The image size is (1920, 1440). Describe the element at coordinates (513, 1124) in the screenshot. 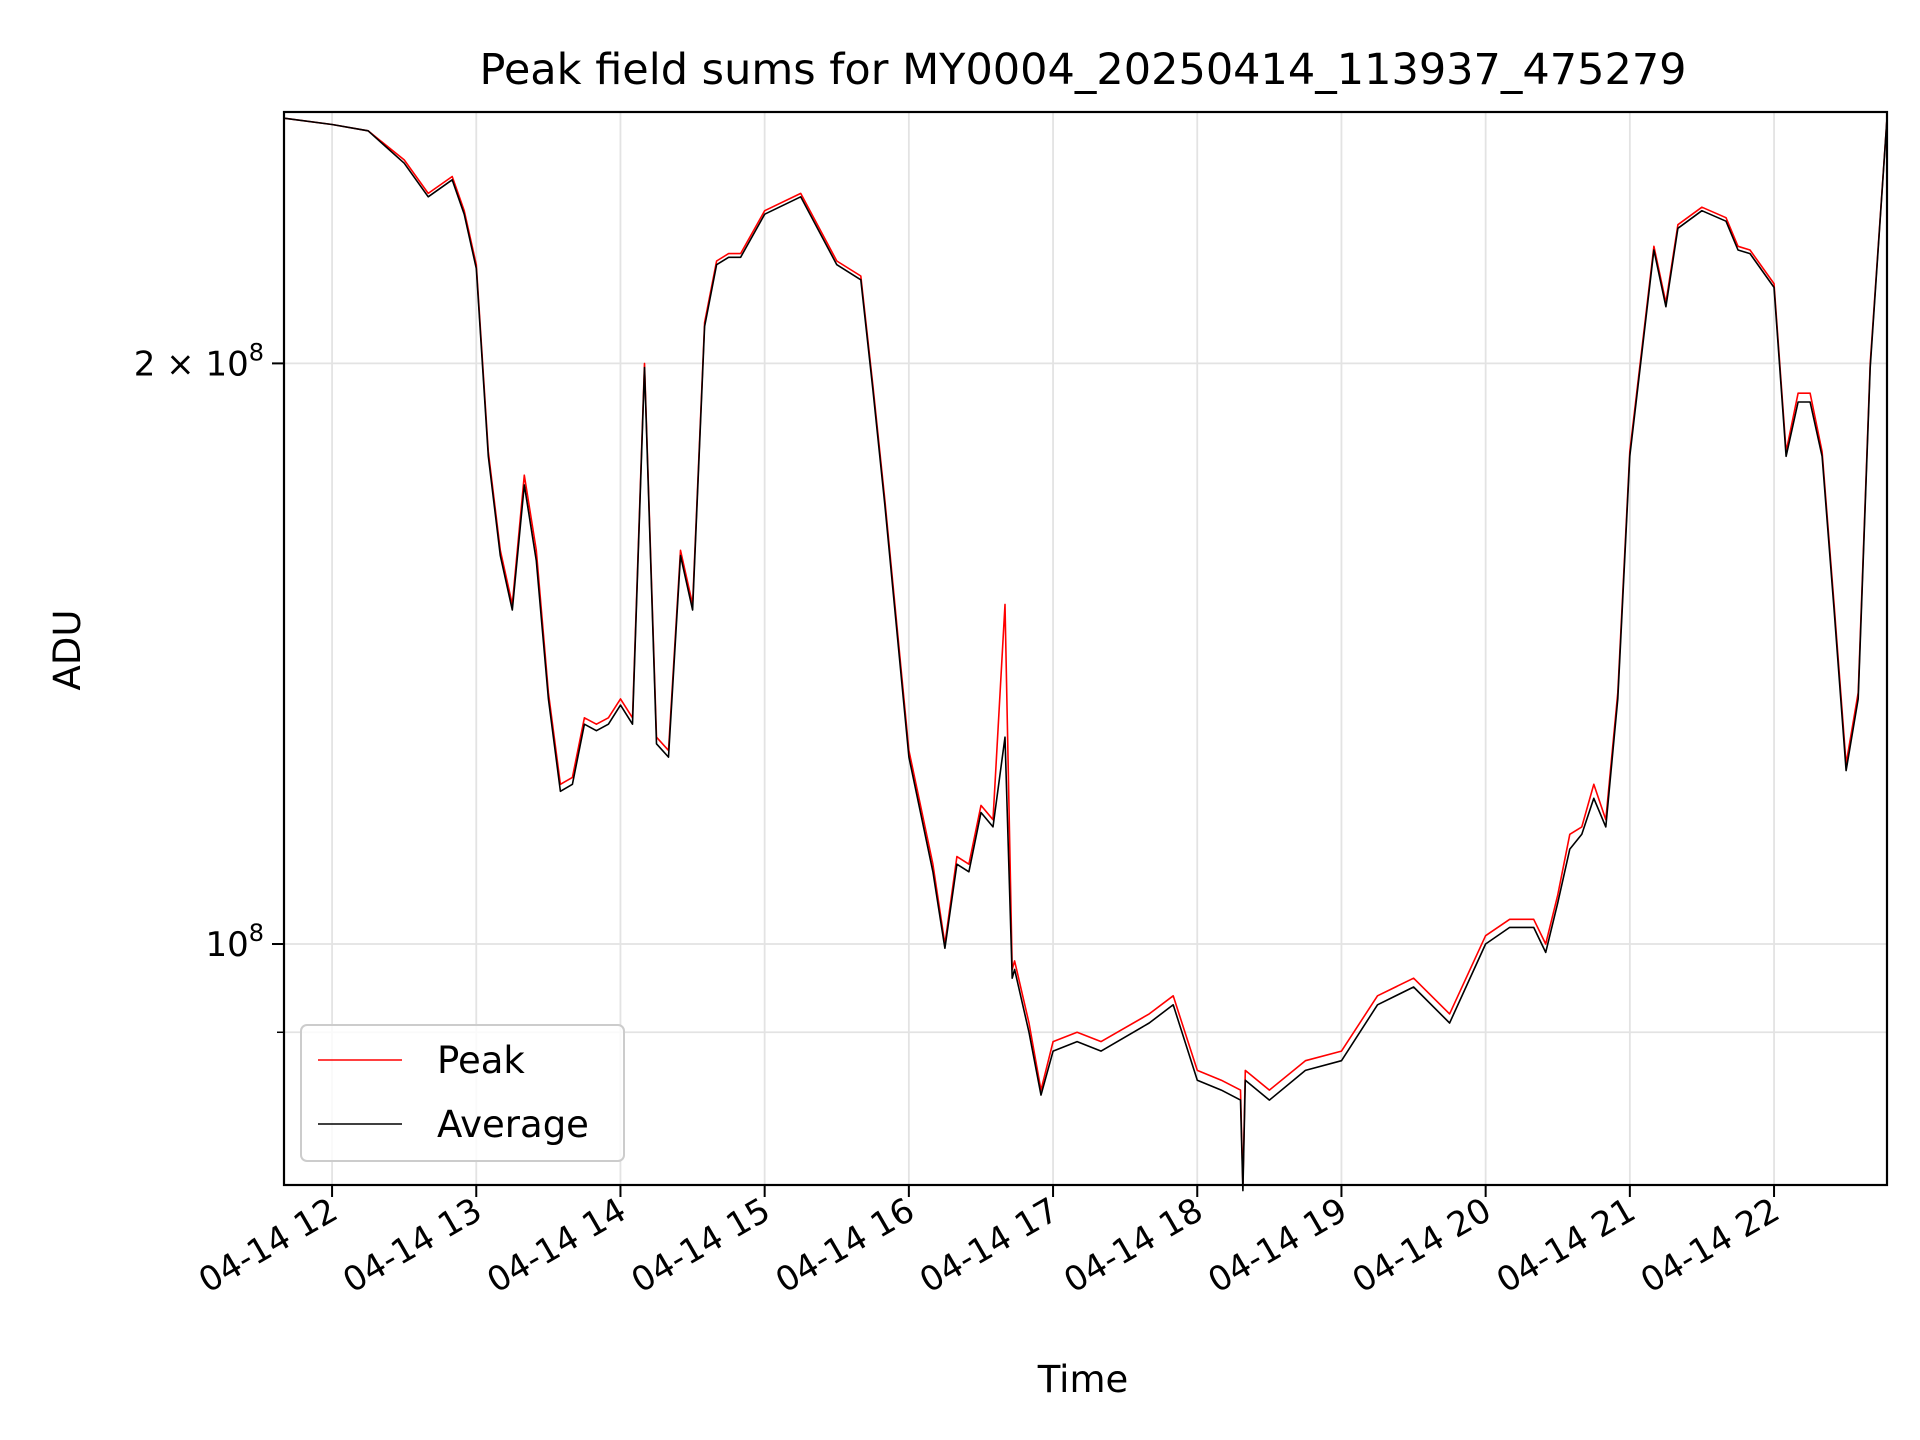

I see `legend-label-average: Average` at that location.